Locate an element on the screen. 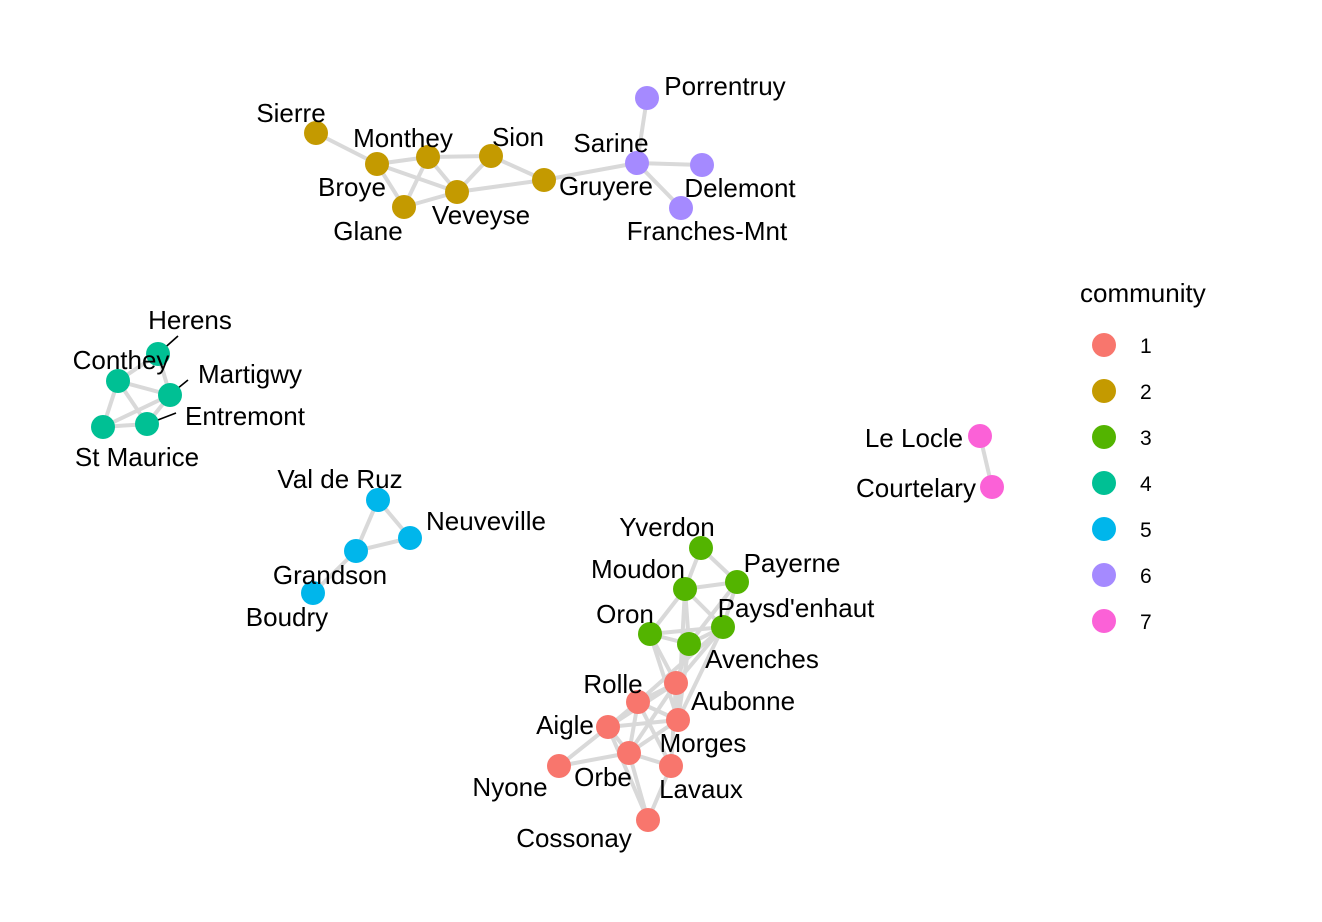  edge-gruyere-sarine is located at coordinates (590, 171).